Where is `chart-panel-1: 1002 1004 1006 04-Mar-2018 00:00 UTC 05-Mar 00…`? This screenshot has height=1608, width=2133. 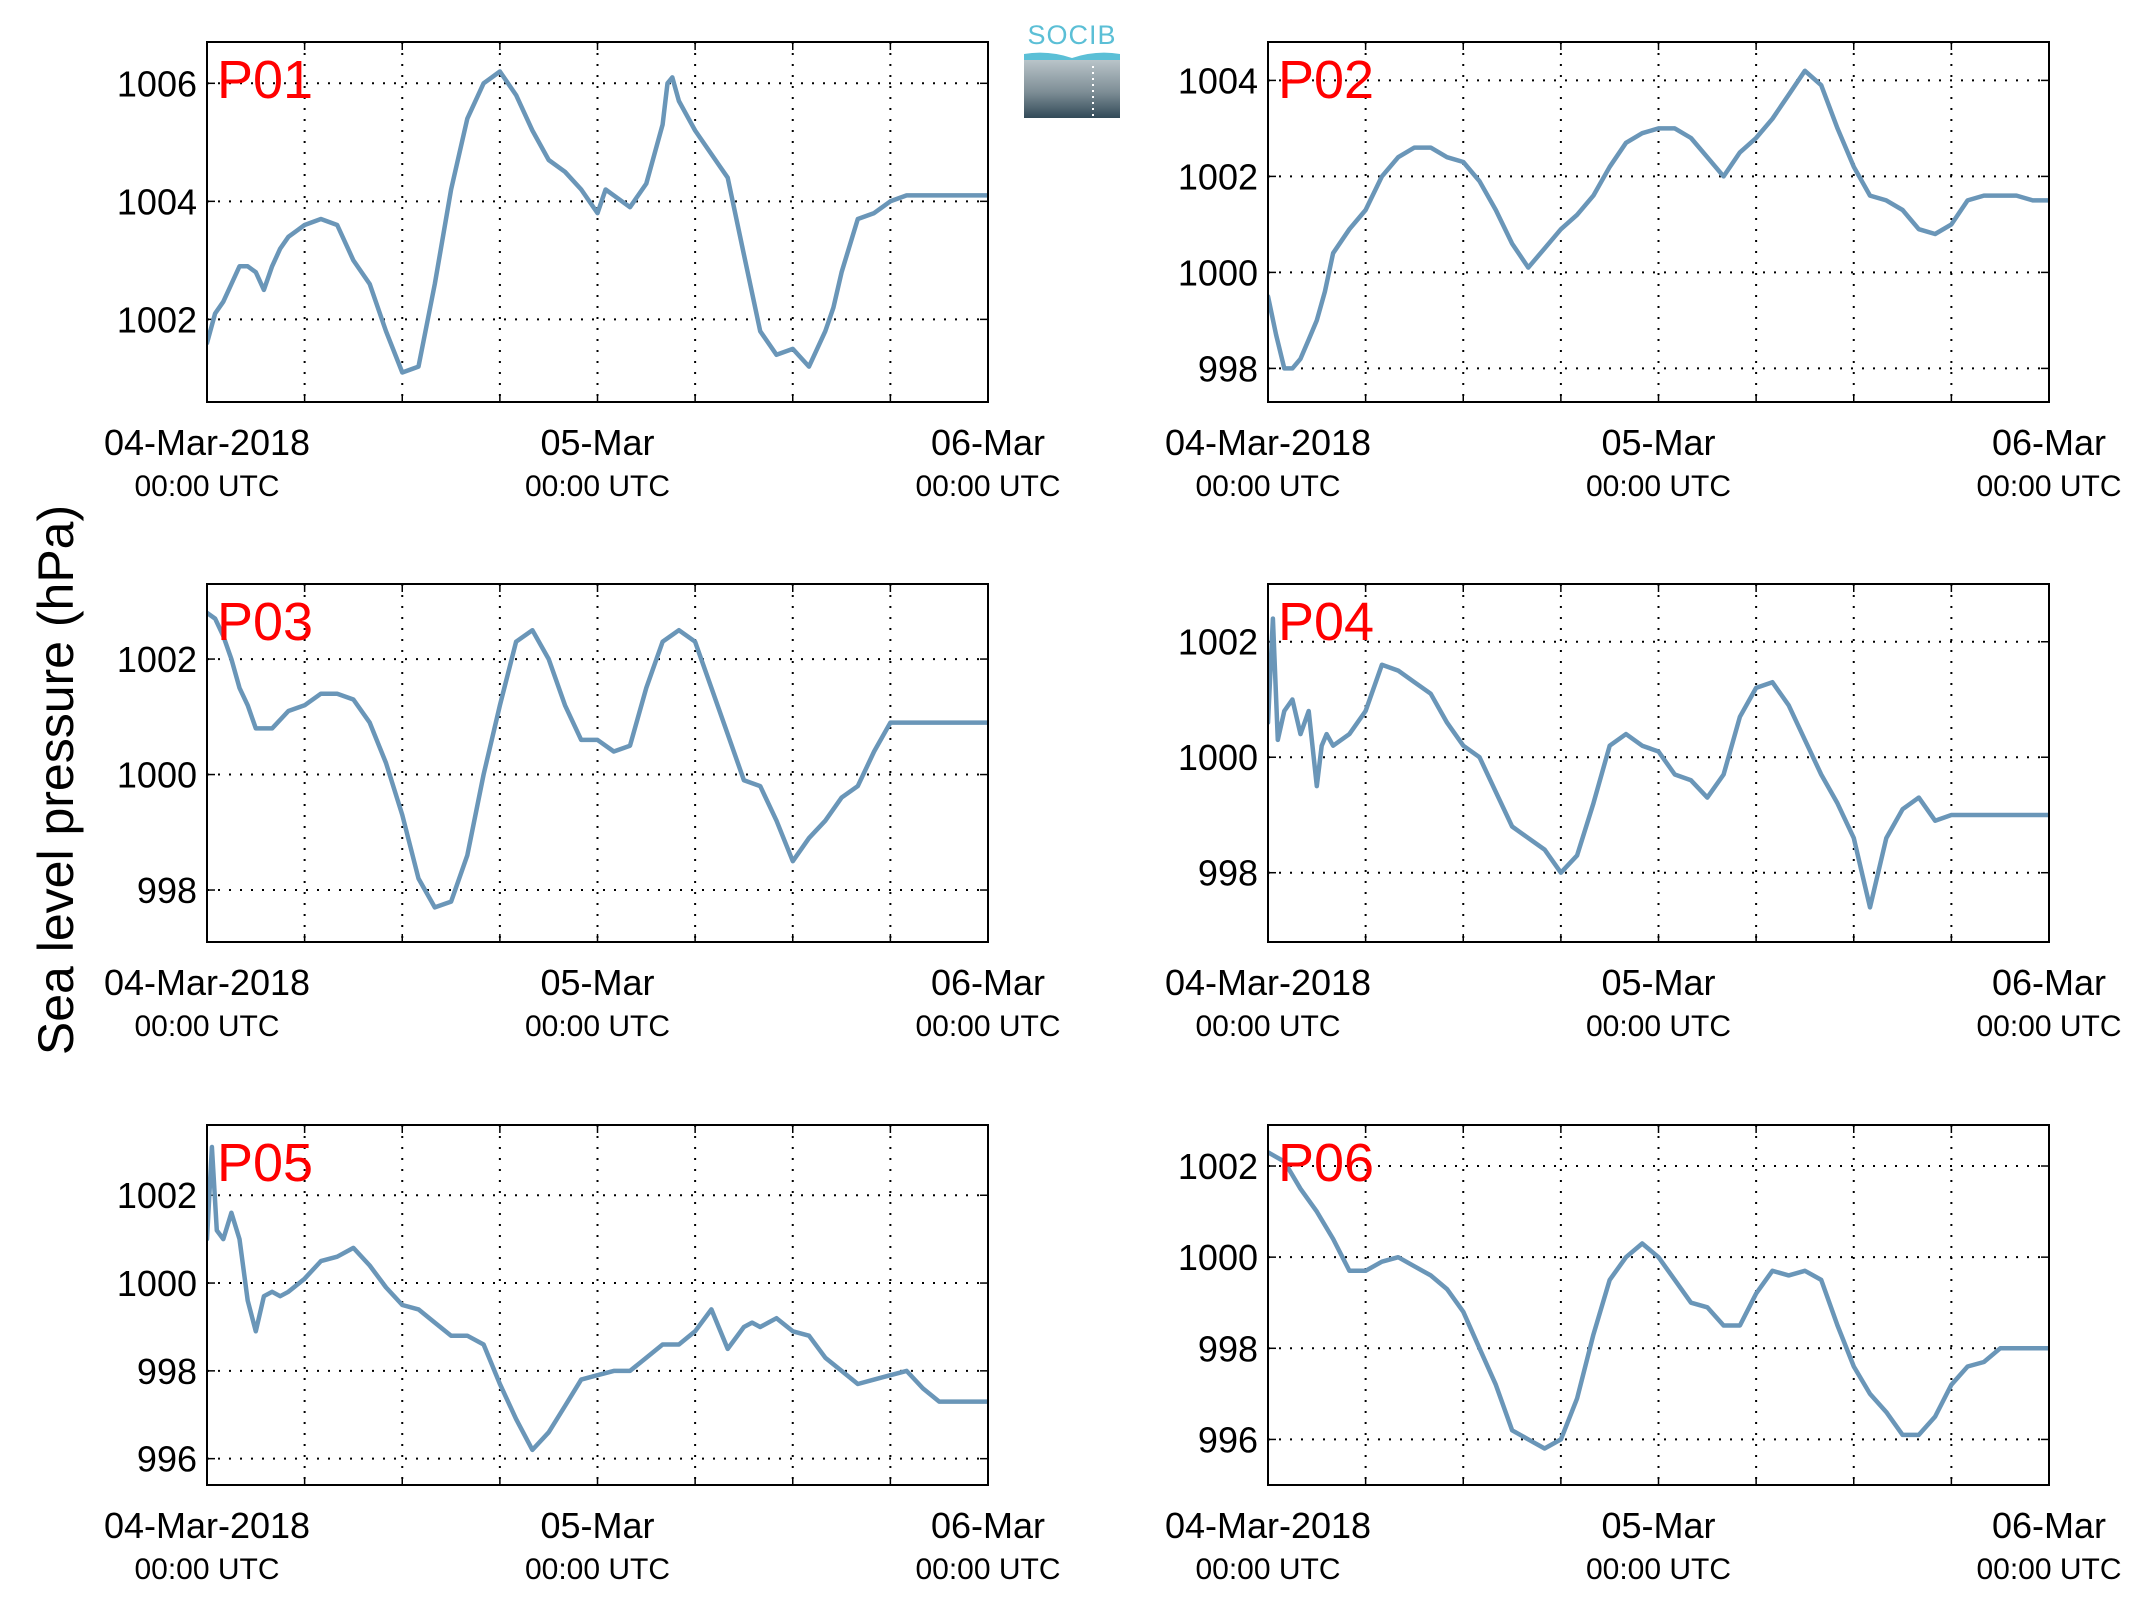
chart-panel-1: 1002 1004 1006 04-Mar-2018 00:00 UTC 05-Mar 00… is located at coordinates (582, 272).